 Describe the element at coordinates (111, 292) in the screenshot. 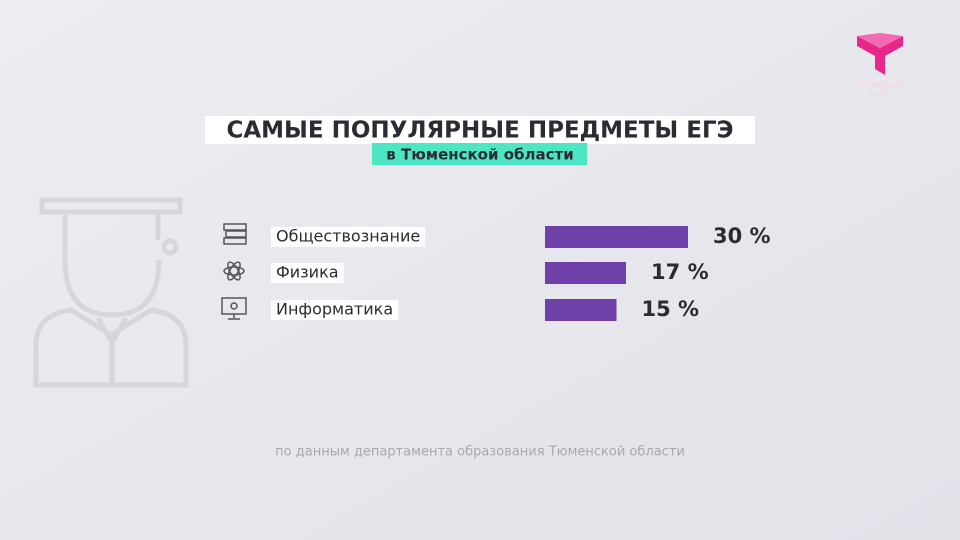

I see `graduate-icon` at that location.